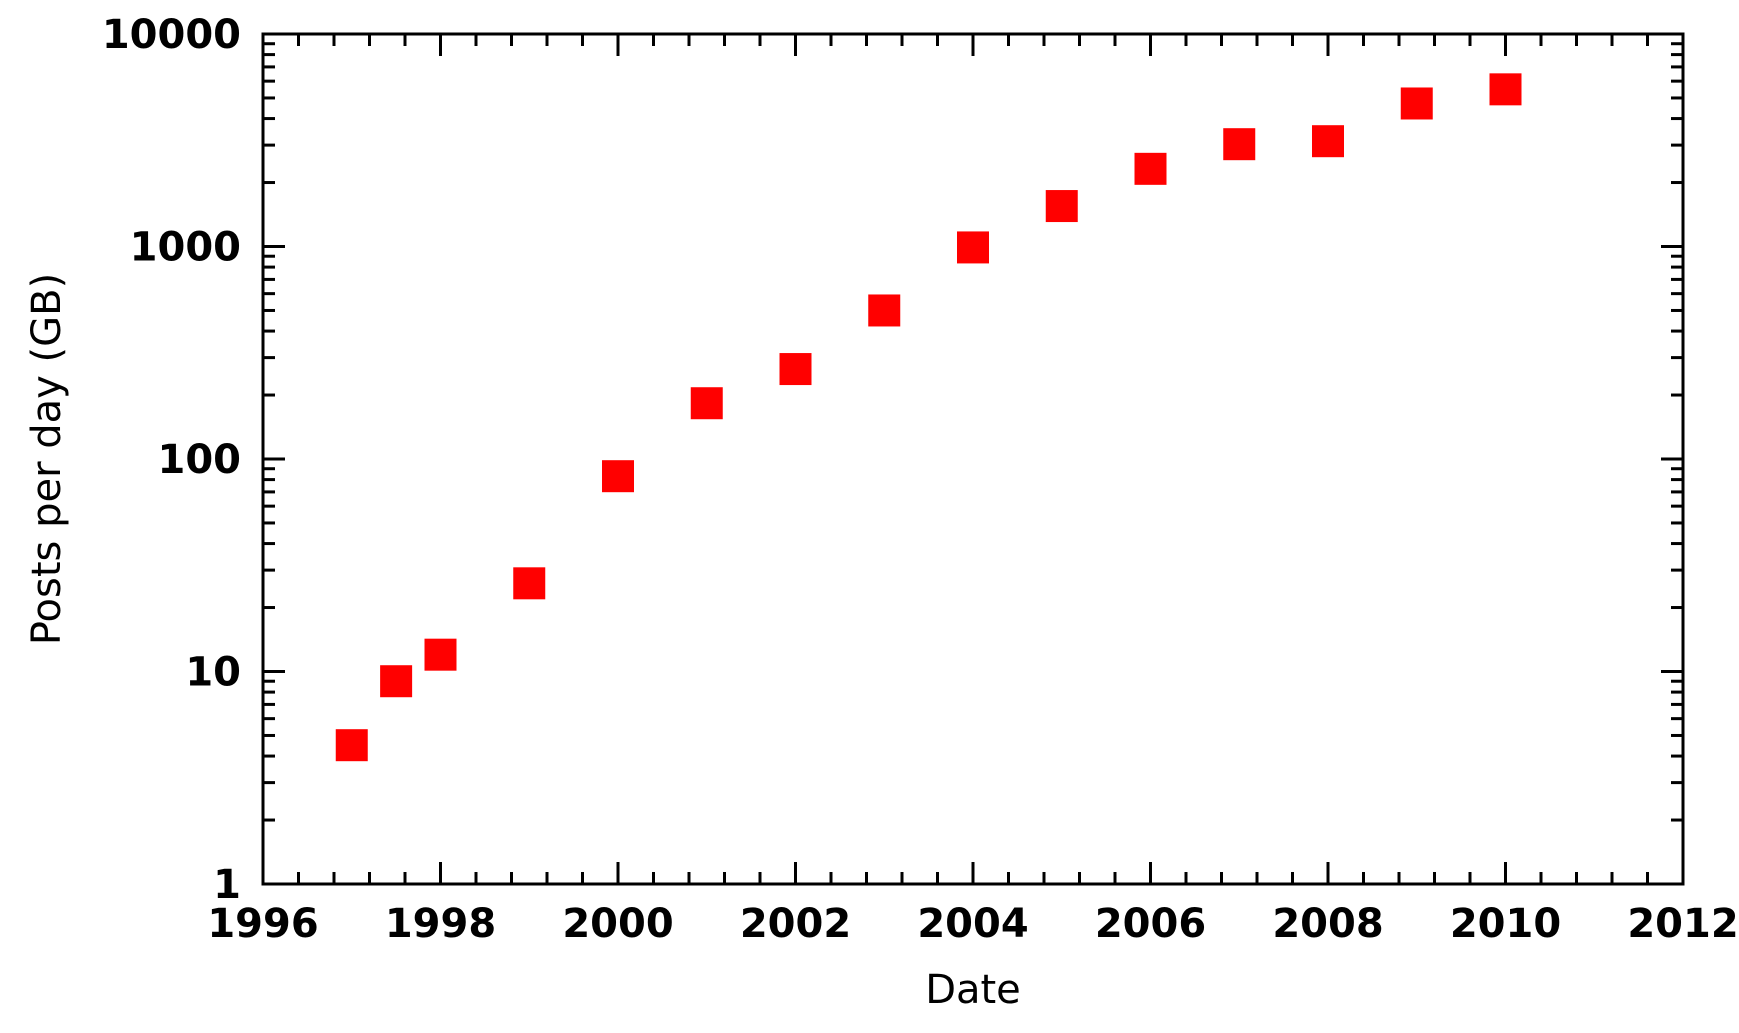  Describe the element at coordinates (185, 248) in the screenshot. I see `y-tick-label: 1000` at that location.